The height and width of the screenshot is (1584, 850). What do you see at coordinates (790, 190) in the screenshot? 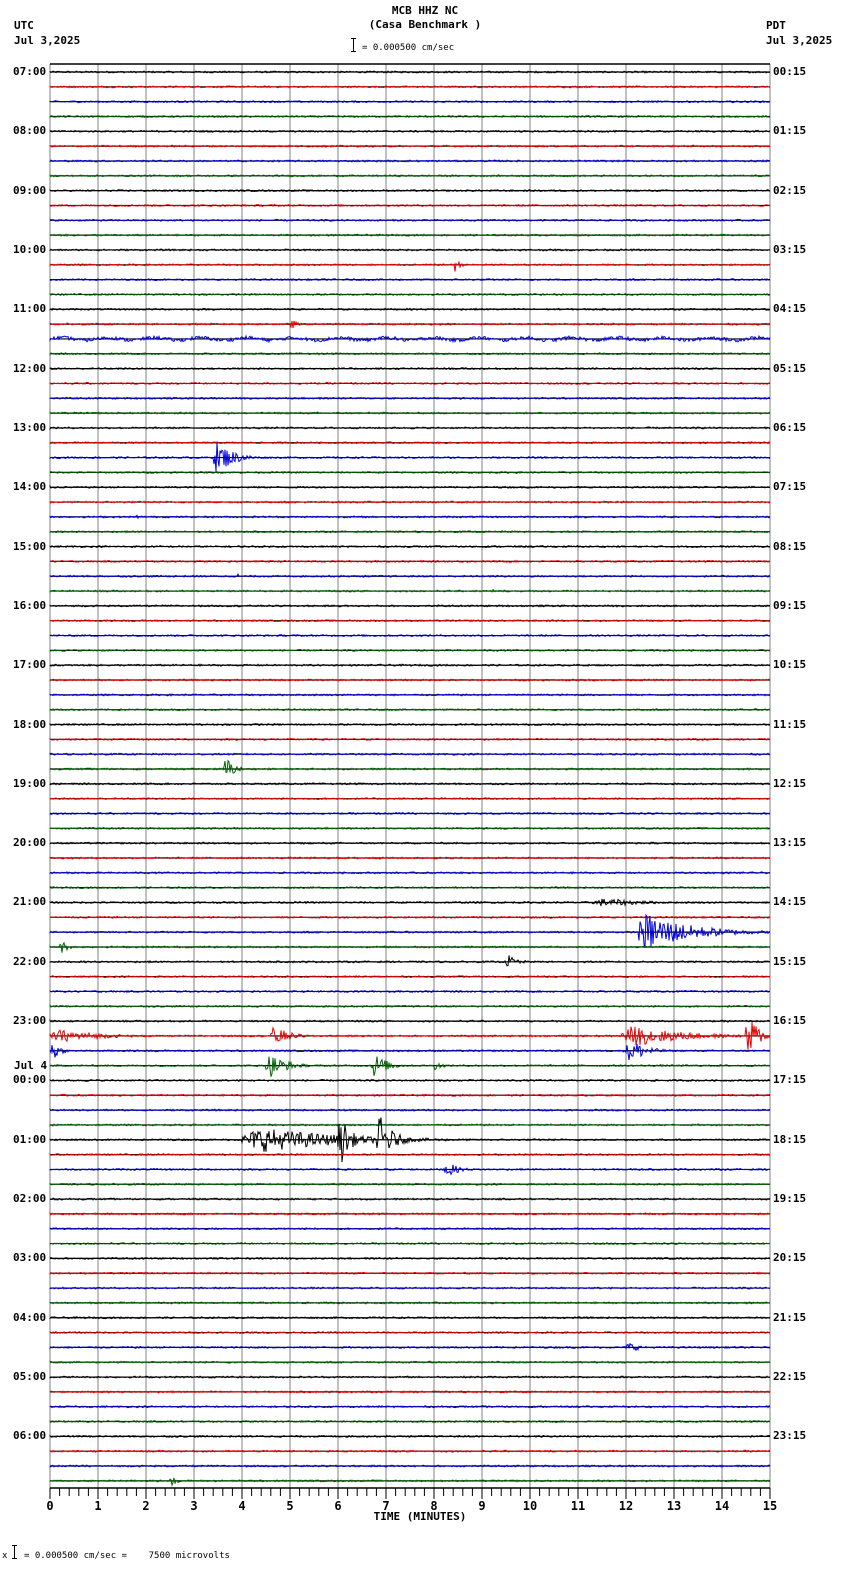
I see `pdt-hour-label: 02:15` at bounding box center [790, 190].